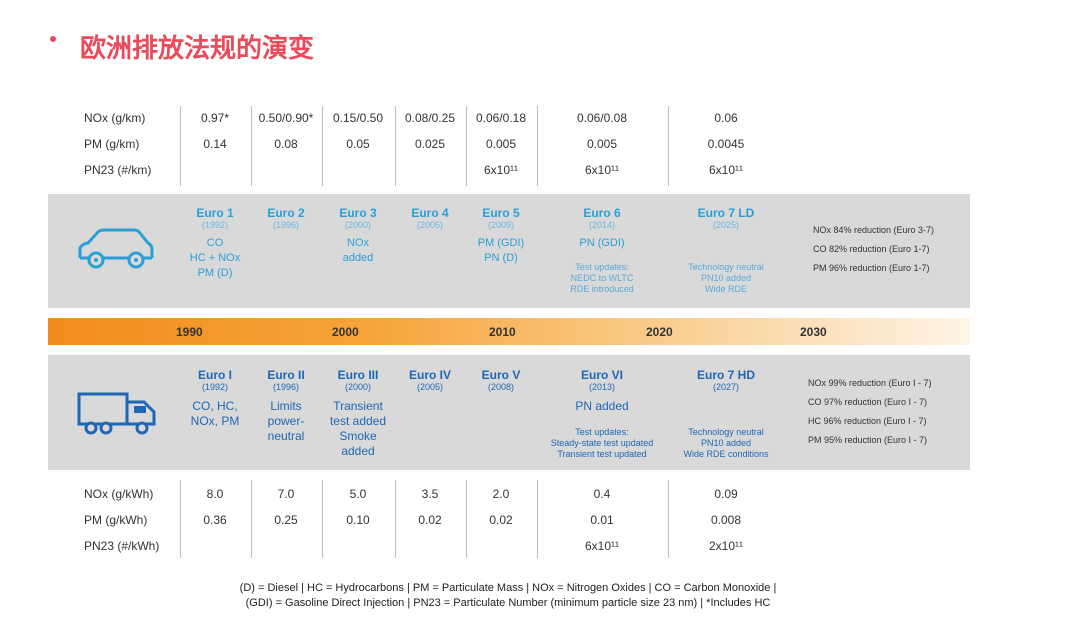 The height and width of the screenshot is (635, 1080). What do you see at coordinates (502, 332) in the screenshot?
I see `timeline-year: 2010` at bounding box center [502, 332].